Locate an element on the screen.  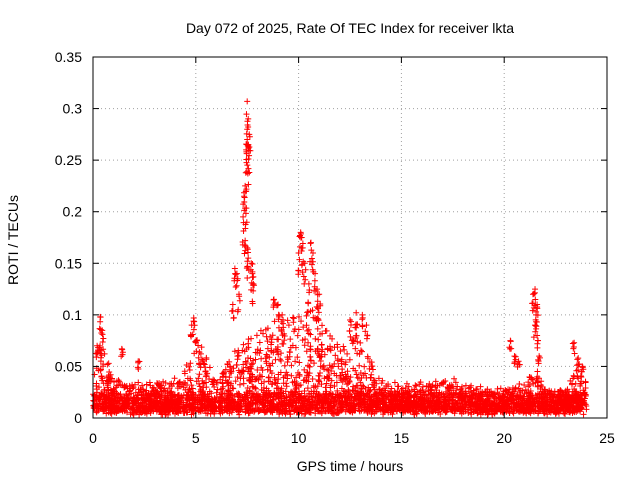
x-tick-label: 0 is located at coordinates (93, 438).